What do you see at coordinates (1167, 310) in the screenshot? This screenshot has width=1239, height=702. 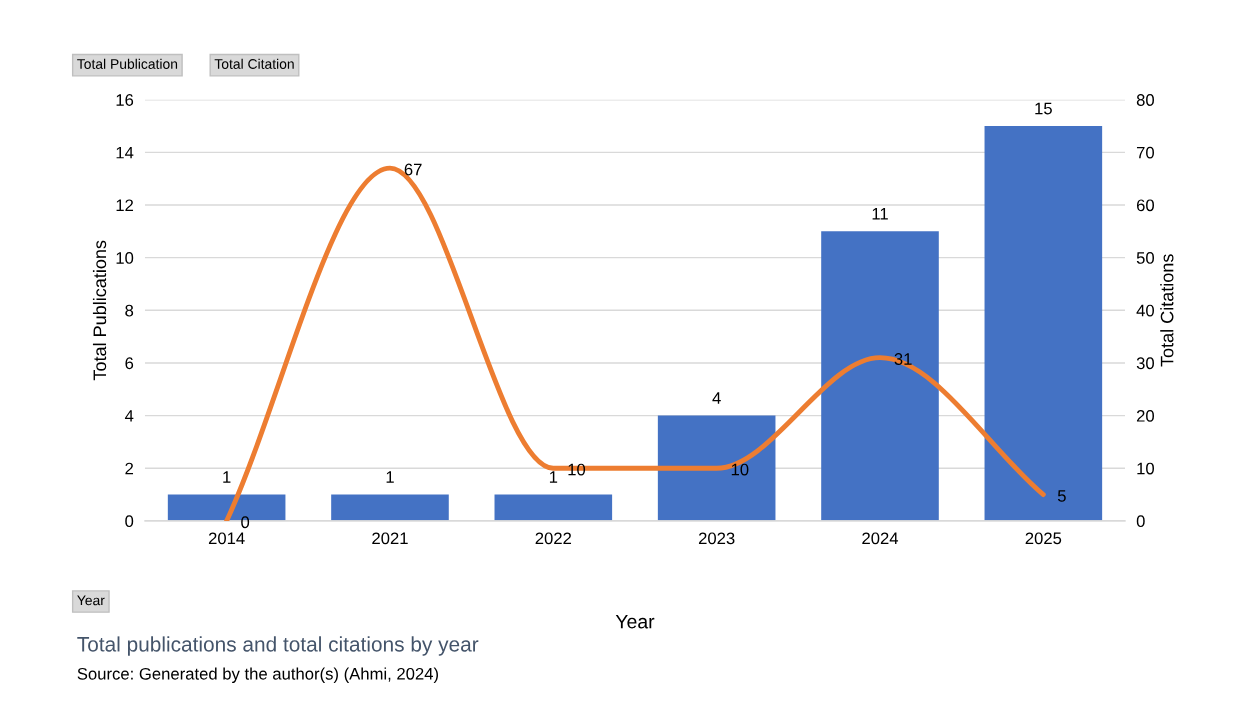 I see `y2-axis-title: Total Citations` at bounding box center [1167, 310].